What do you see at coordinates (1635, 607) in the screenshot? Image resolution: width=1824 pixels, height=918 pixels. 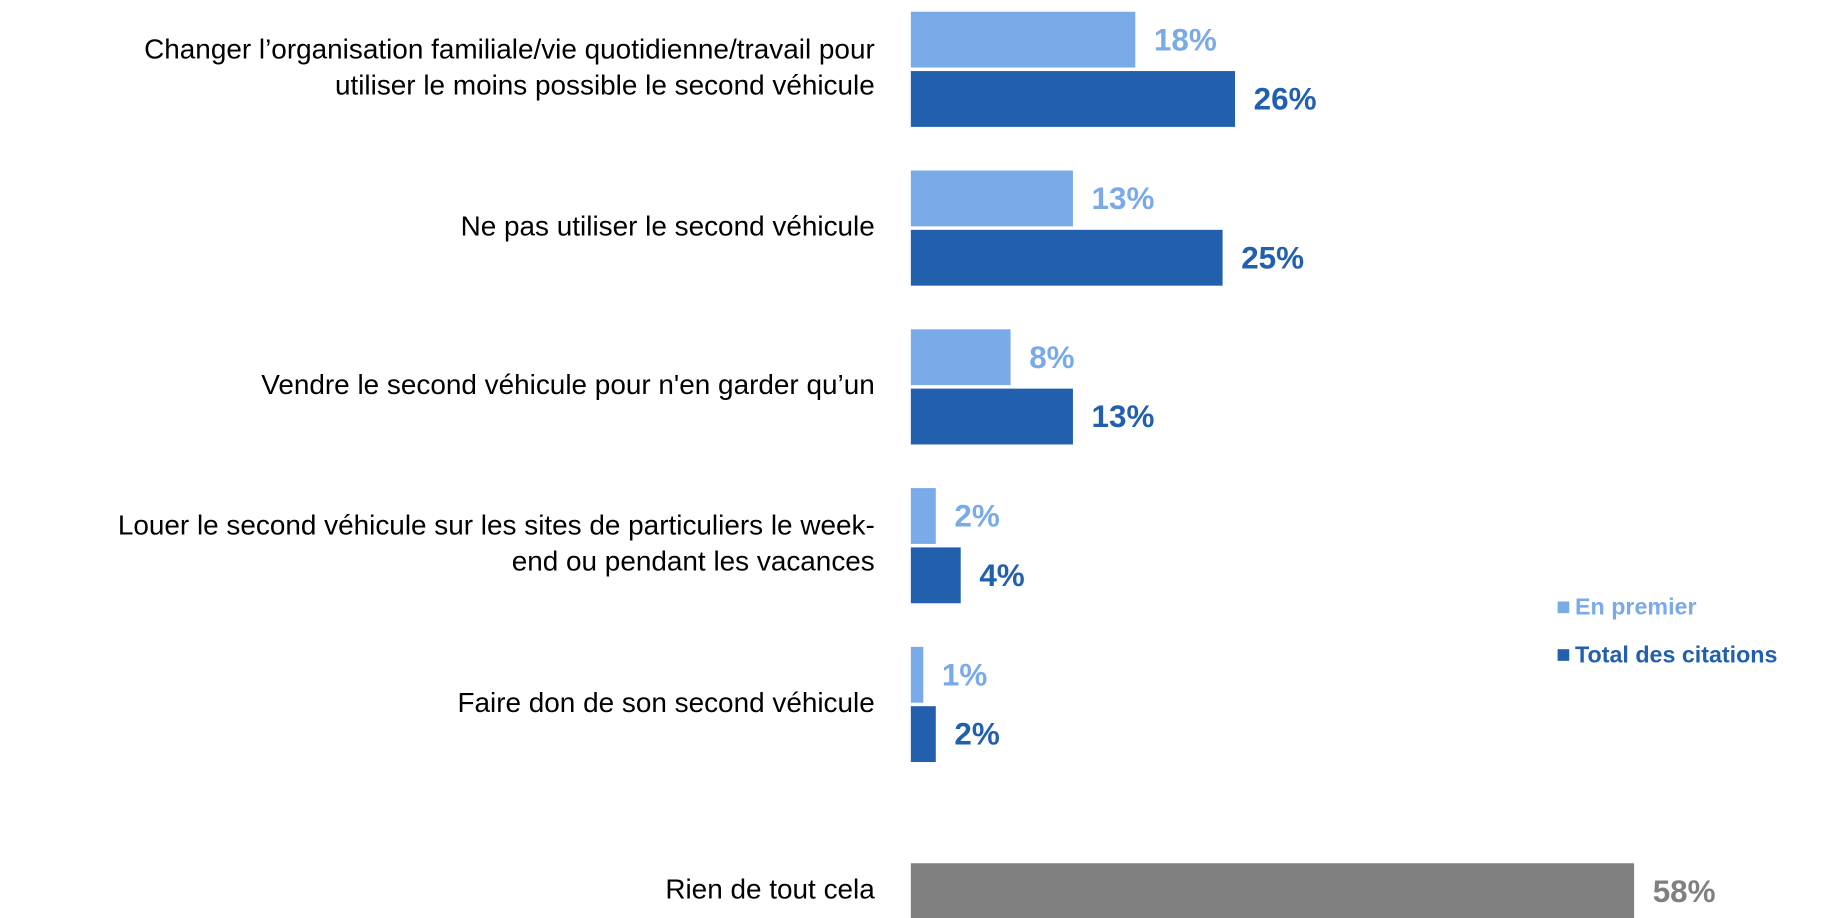 I see `legend-label: En premier` at bounding box center [1635, 607].